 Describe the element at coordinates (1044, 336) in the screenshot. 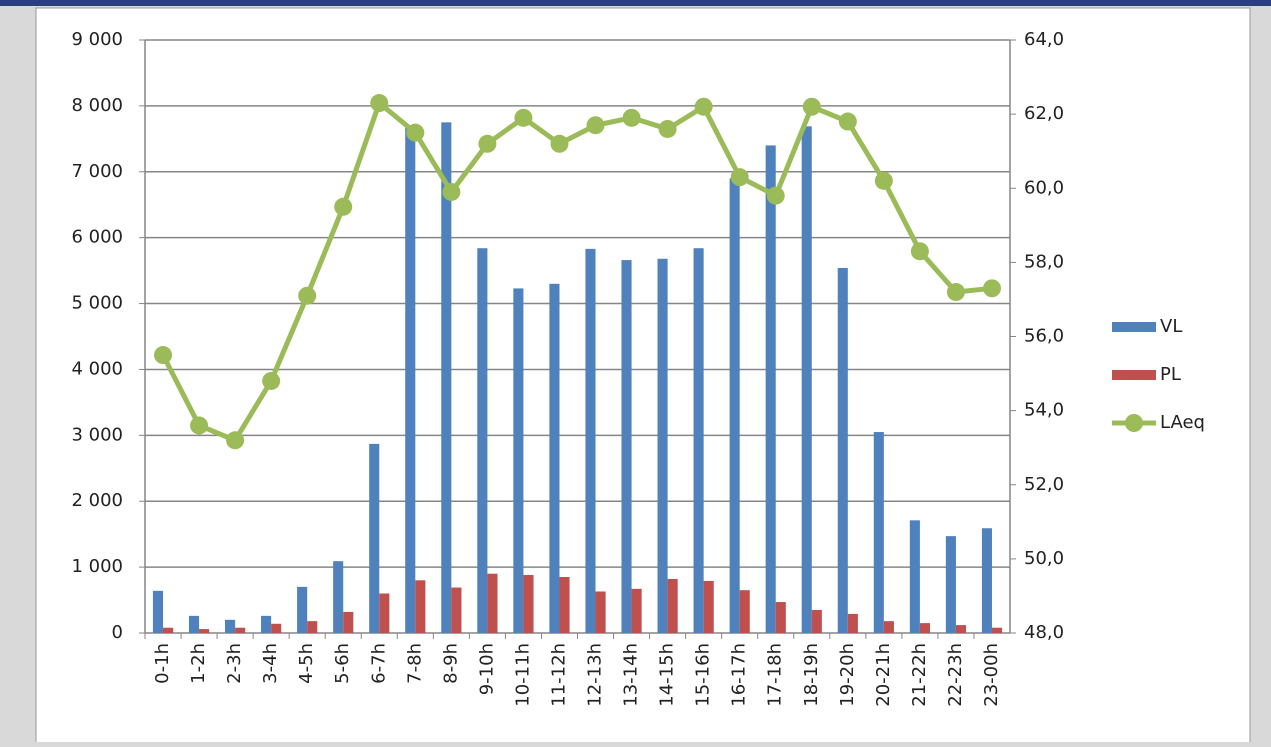

I see `y2-tick-label: 56,0` at that location.